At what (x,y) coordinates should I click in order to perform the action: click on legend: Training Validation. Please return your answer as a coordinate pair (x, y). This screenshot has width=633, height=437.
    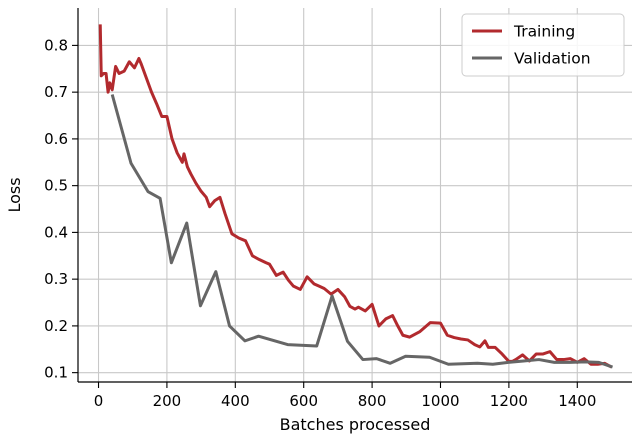
    Looking at the image, I should click on (543, 45).